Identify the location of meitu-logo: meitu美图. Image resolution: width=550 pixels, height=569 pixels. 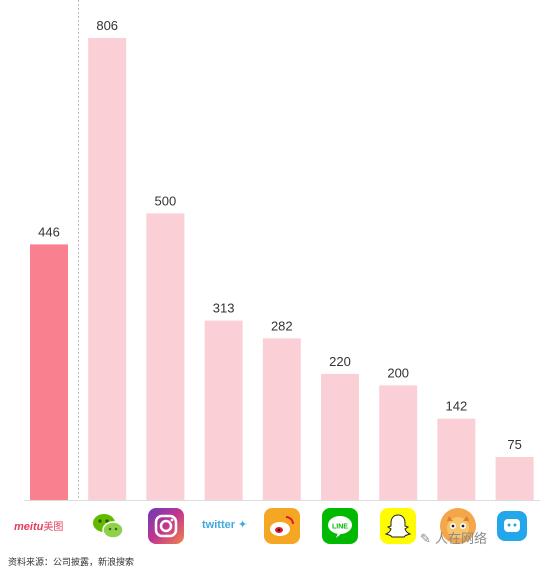
(38, 525).